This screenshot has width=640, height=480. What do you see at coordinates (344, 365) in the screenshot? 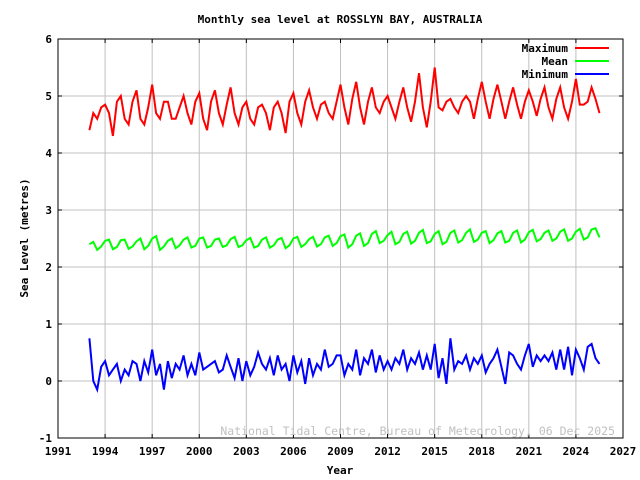
I see `series-line-minimum` at bounding box center [344, 365].